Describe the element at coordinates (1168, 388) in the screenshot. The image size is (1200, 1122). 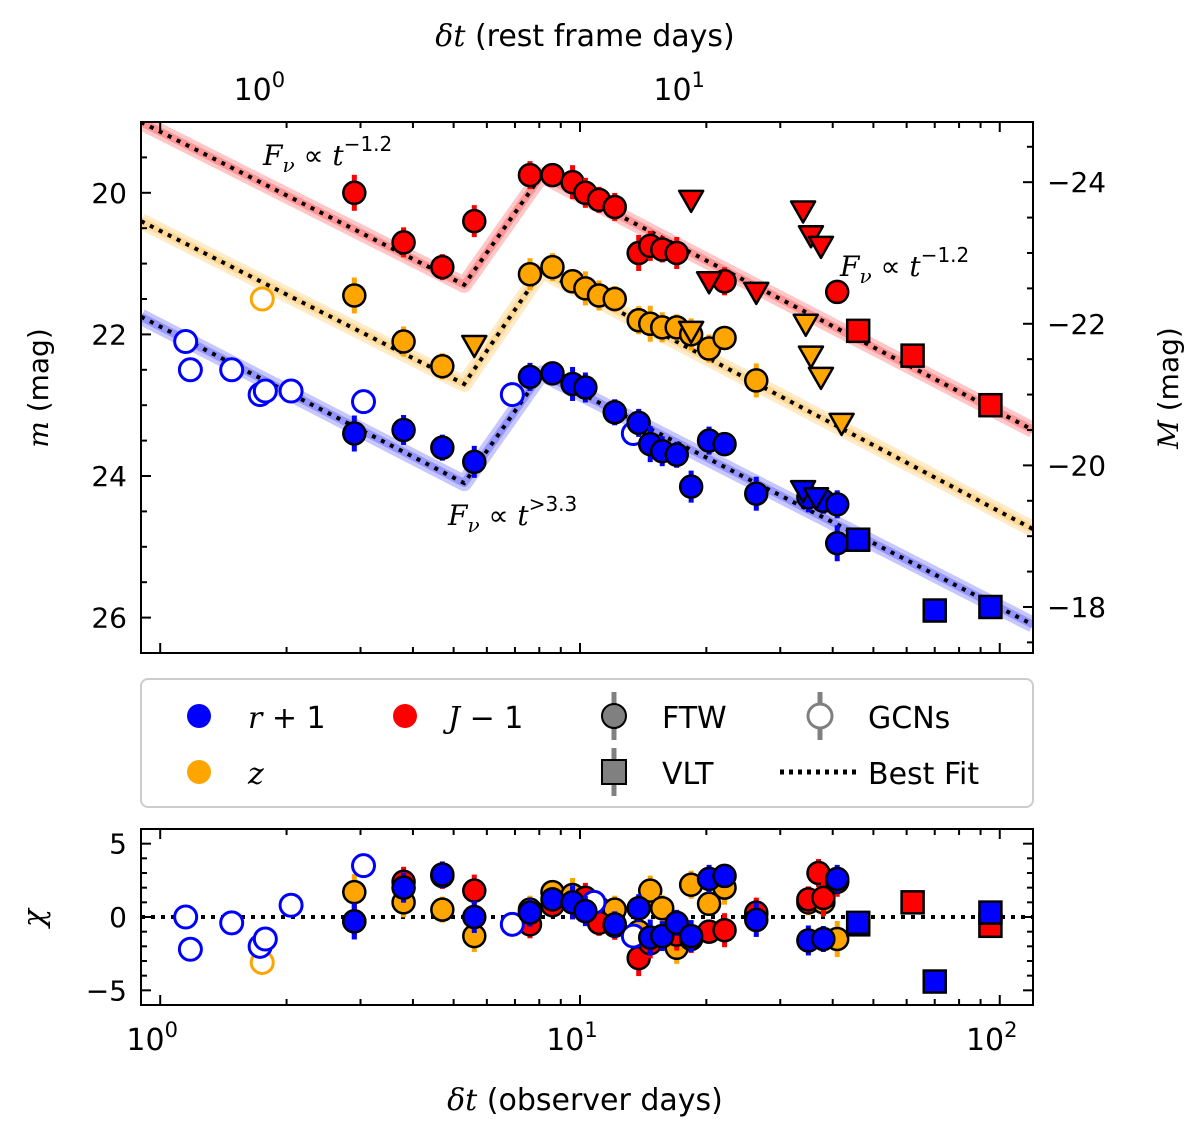
I see `y-axis-right-title: M (mag)` at that location.